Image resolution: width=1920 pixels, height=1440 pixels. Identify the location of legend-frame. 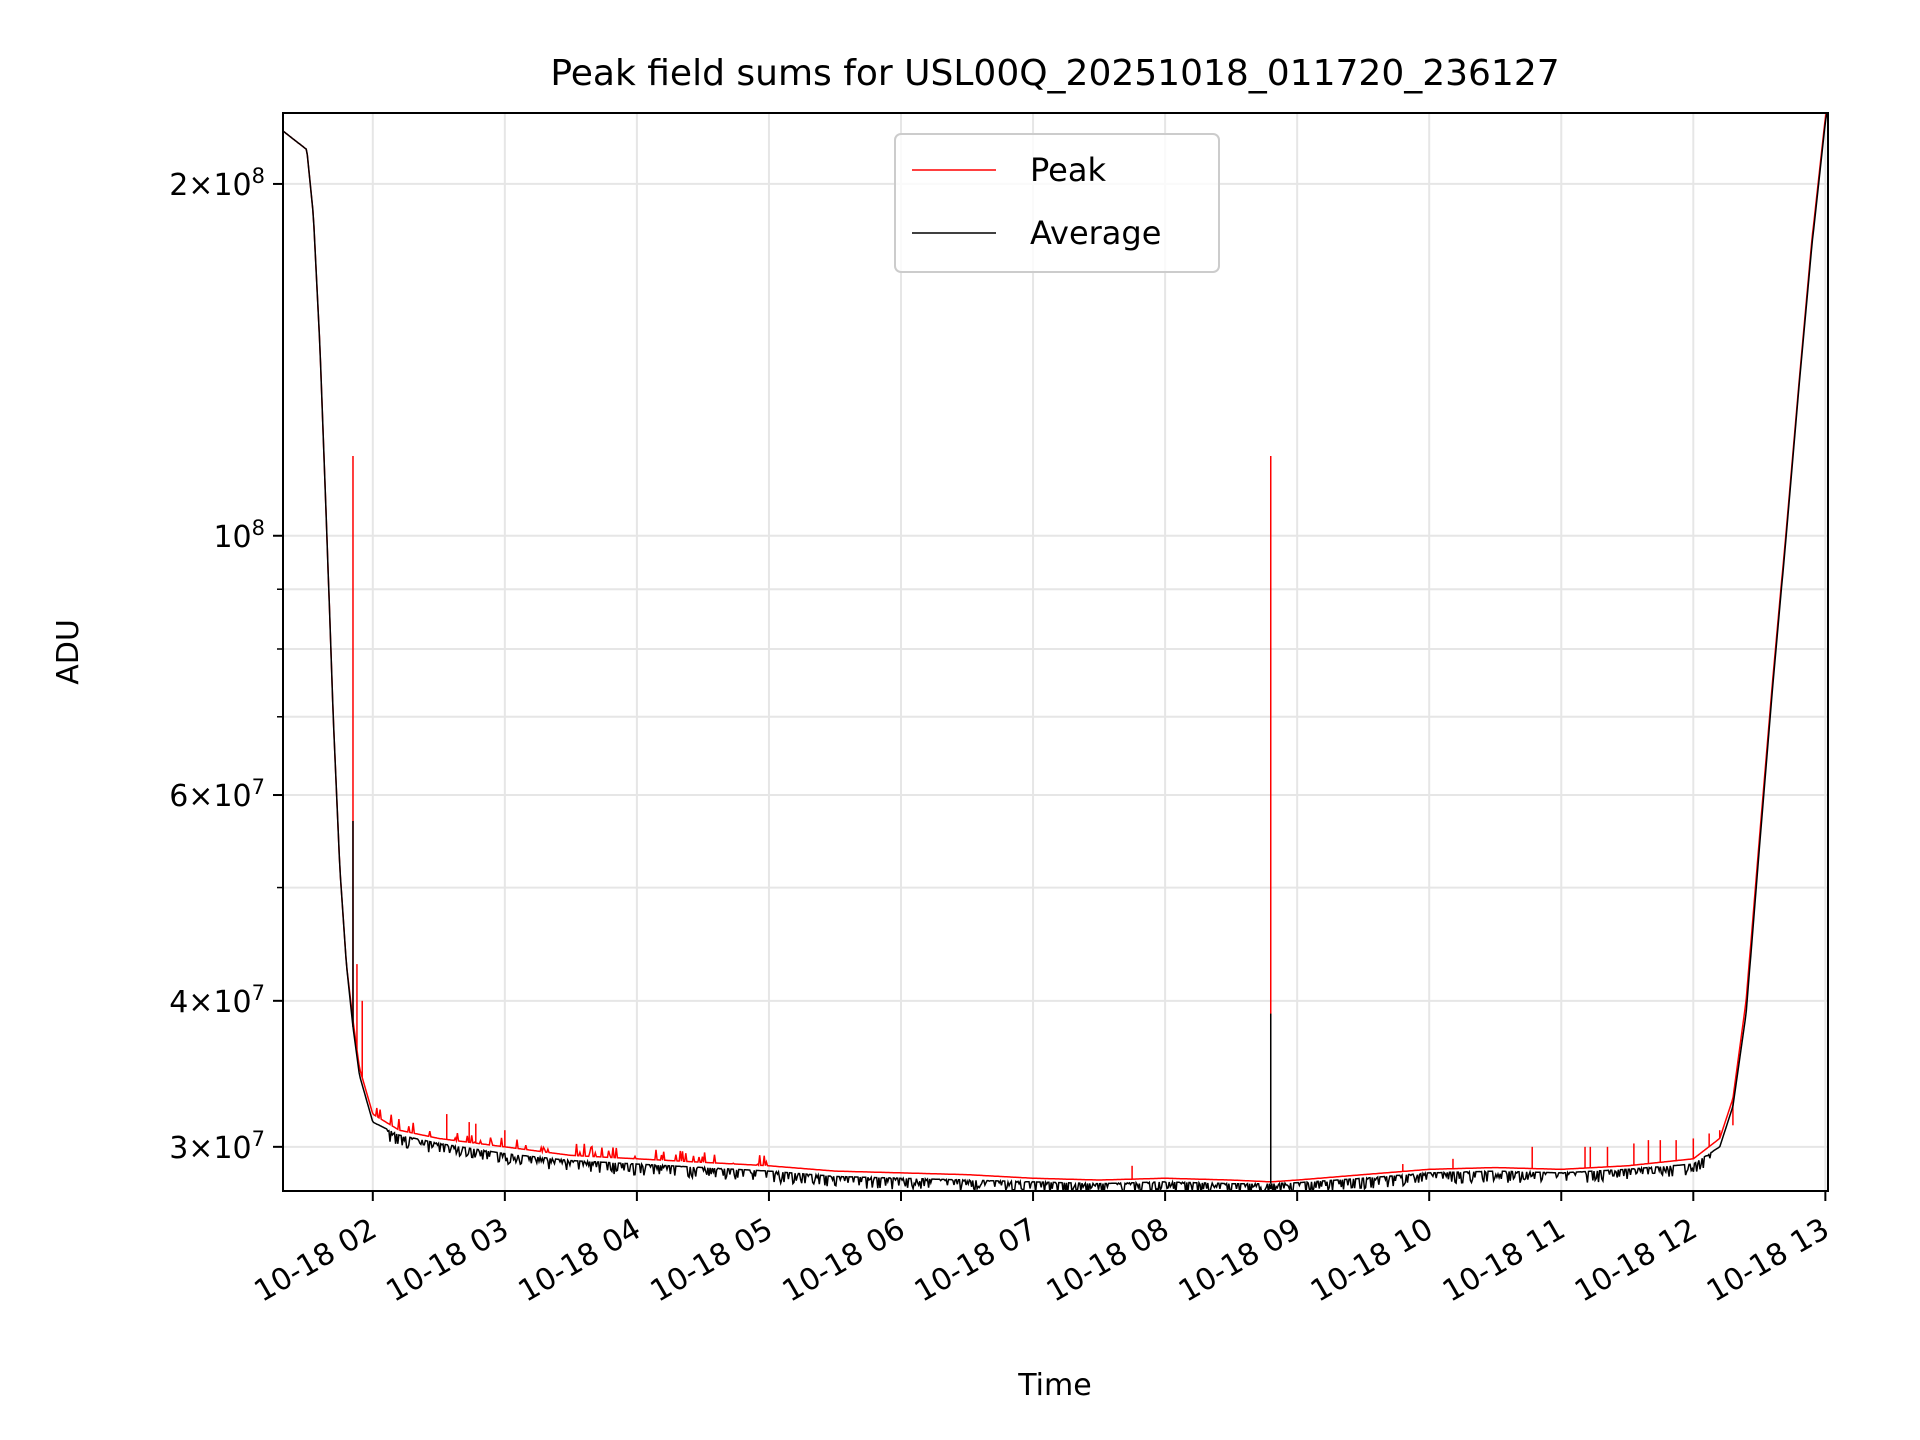
(1057, 203).